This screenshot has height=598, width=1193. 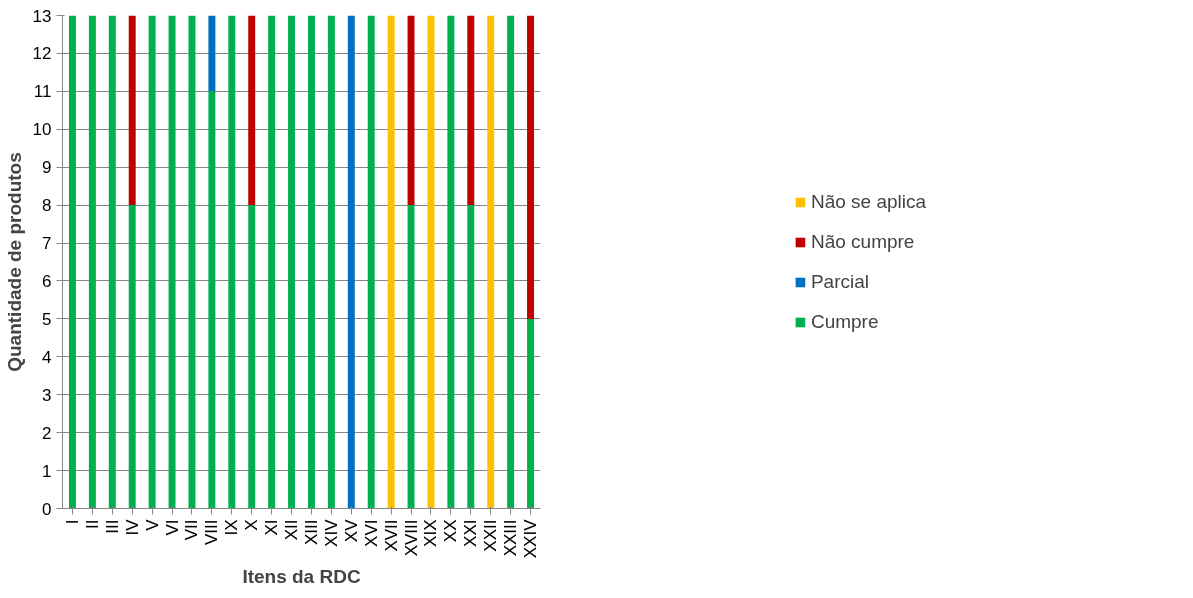 I want to click on x-tick-label: III, so click(x=112, y=526).